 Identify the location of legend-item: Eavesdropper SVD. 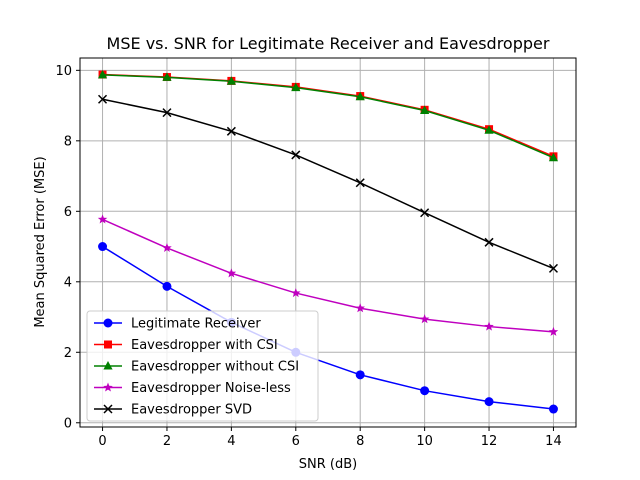
(173, 410).